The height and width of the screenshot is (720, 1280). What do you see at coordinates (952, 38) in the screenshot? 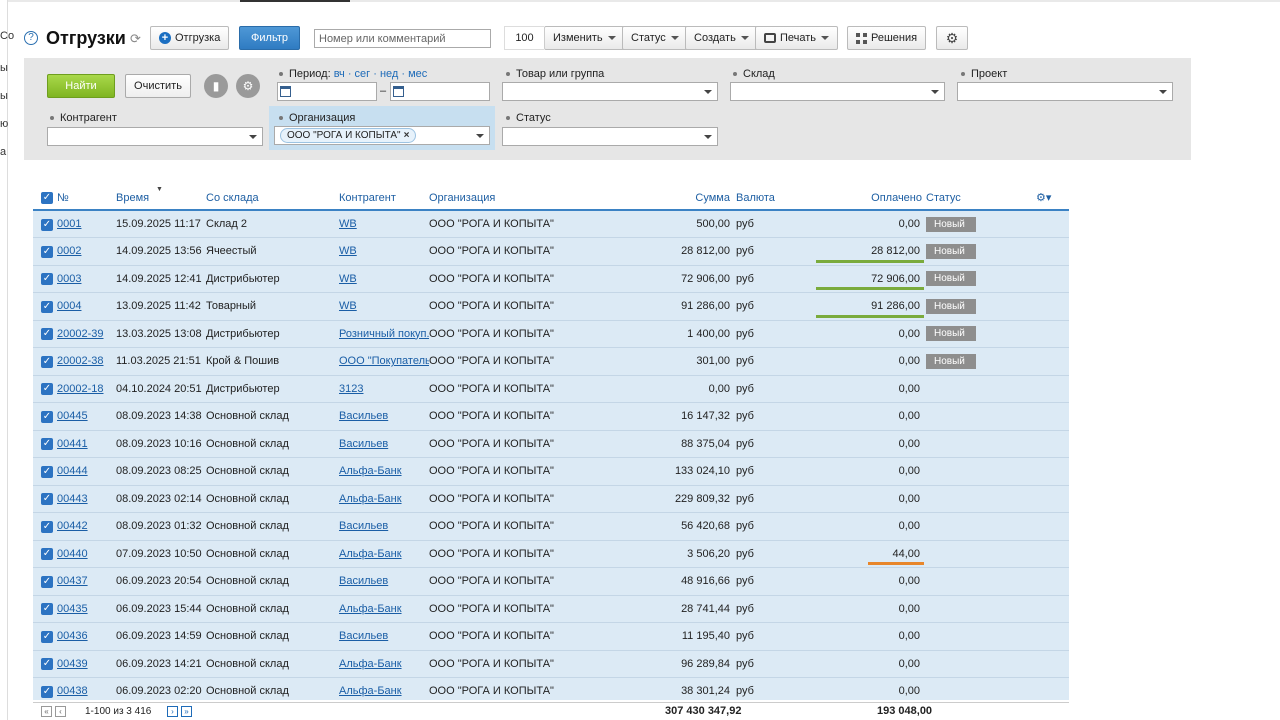
I see `settings-button: ⚙` at bounding box center [952, 38].